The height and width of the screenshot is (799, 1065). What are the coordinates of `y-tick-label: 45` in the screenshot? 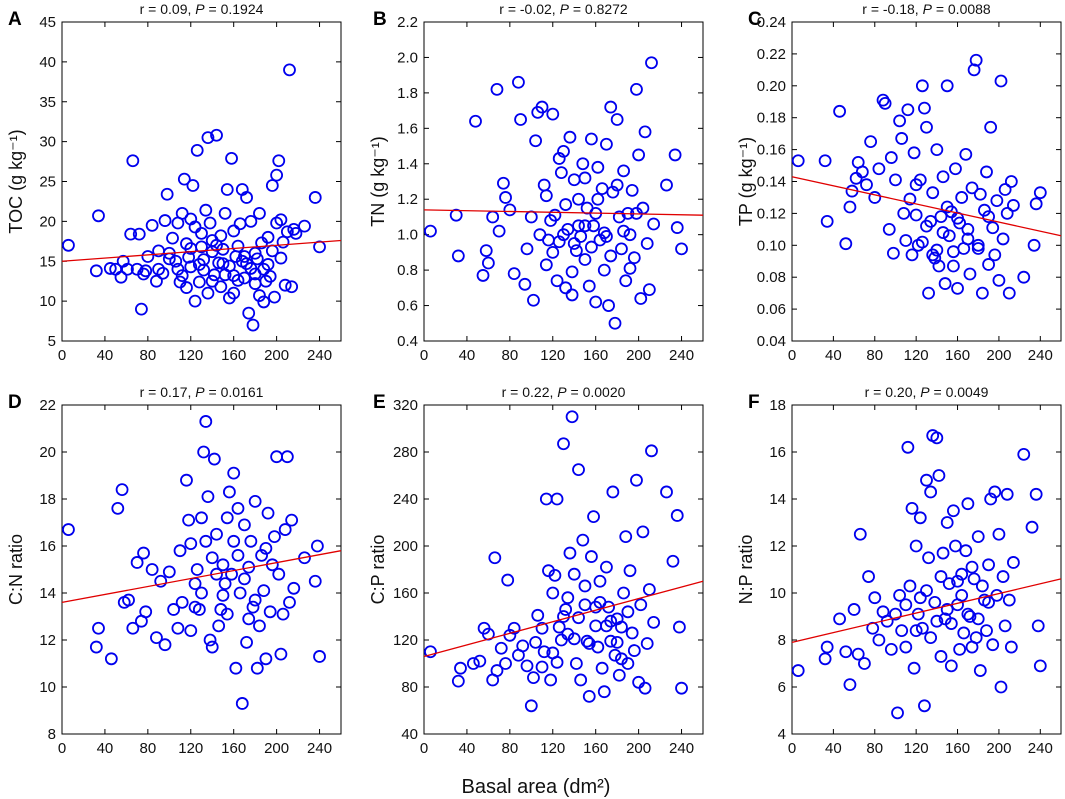 It's located at (47, 22).